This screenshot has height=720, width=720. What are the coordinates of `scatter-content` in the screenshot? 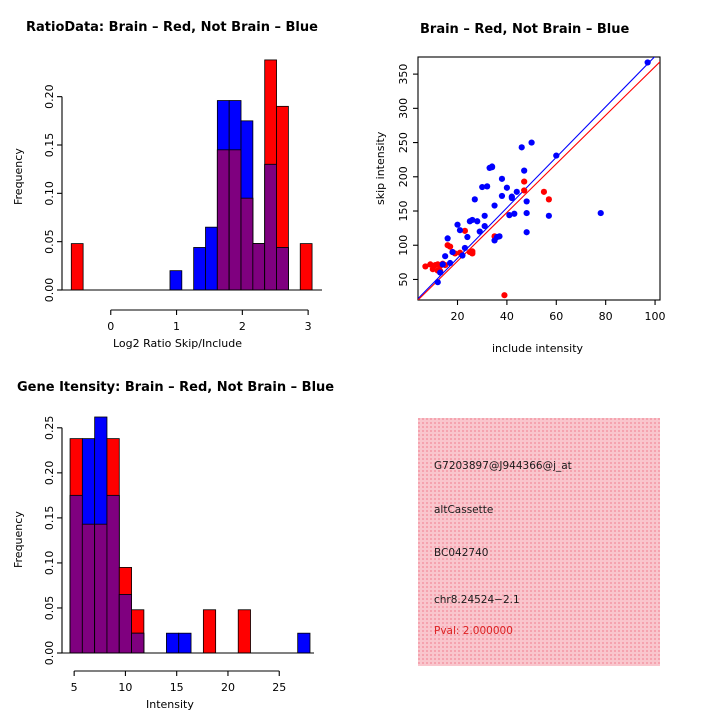 It's located at (539, 178).